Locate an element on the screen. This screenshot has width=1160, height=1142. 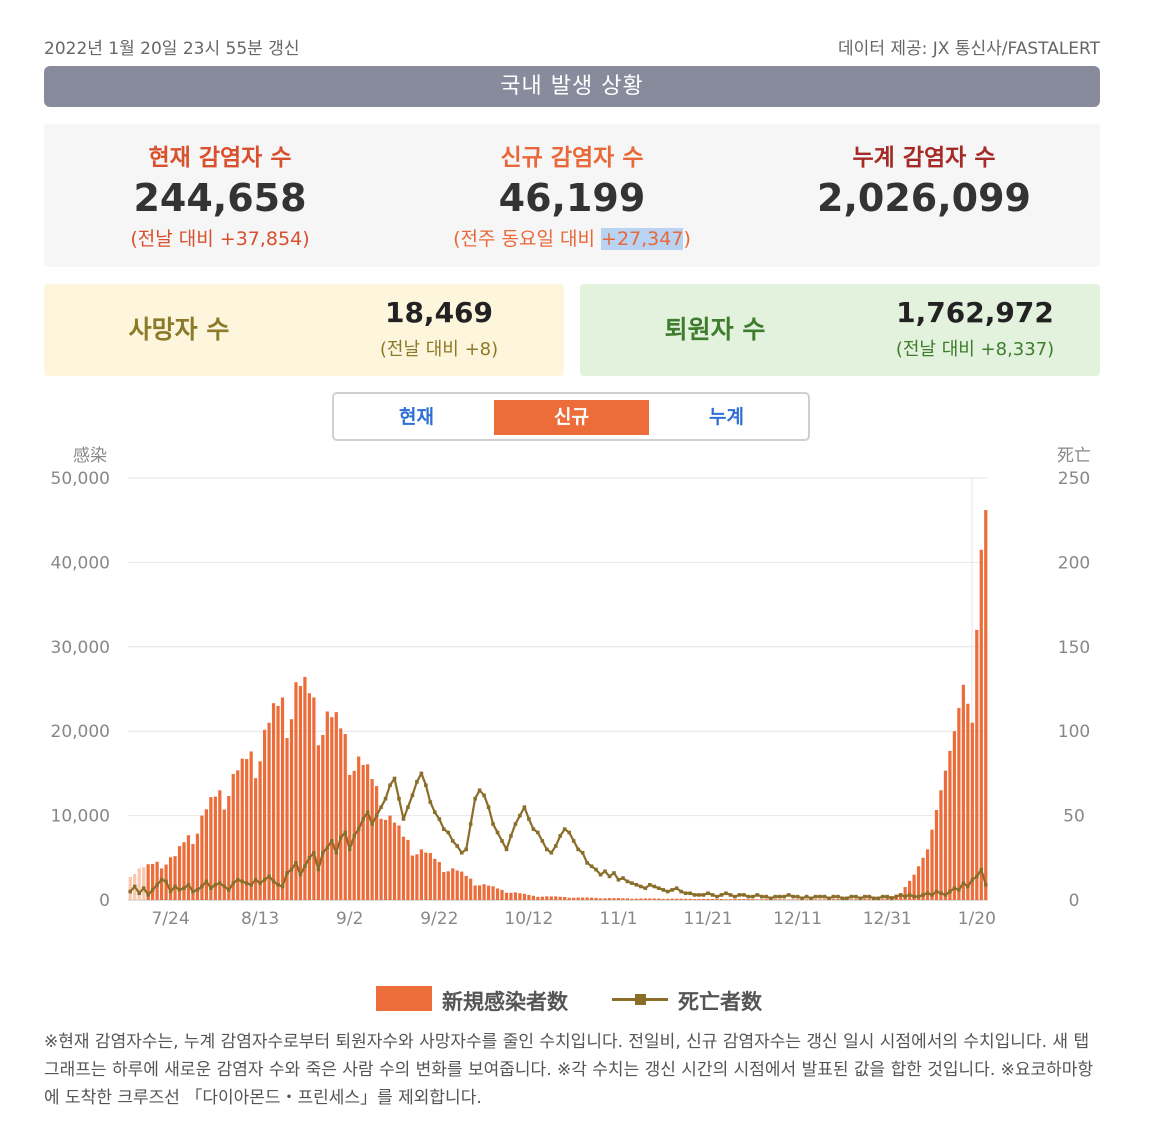
updated-timestamp: 2022년 1월 20일 23시 55분 갱신 is located at coordinates (172, 49).